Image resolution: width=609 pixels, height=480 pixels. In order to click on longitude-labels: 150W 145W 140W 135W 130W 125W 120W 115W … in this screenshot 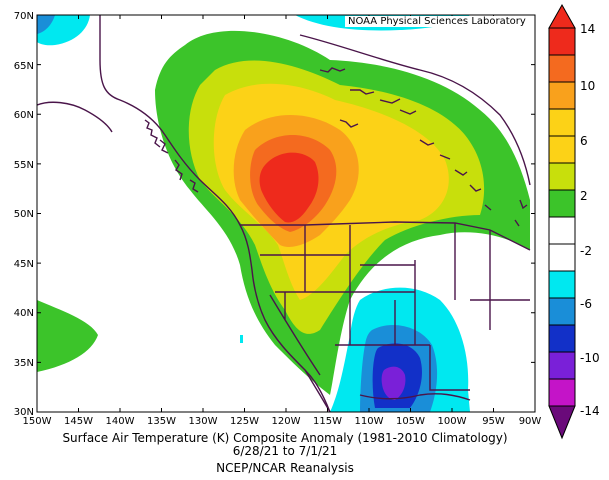, I will do `click(282, 421)`.